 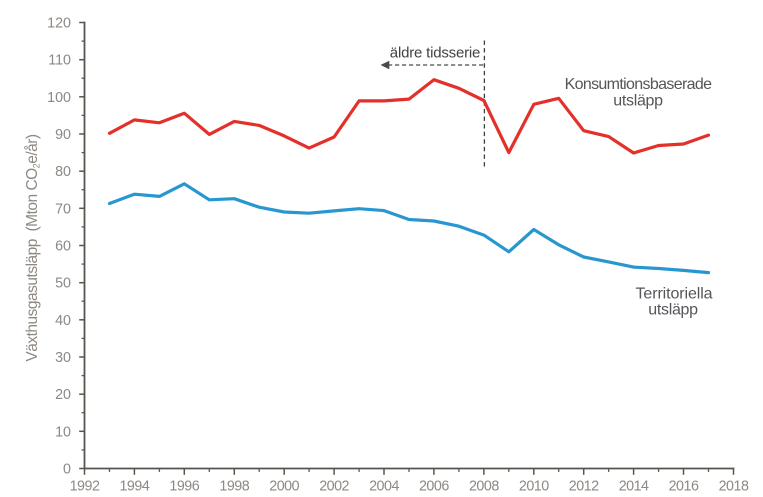 What do you see at coordinates (534, 487) in the screenshot?
I see `svg-text: 2010` at bounding box center [534, 487].